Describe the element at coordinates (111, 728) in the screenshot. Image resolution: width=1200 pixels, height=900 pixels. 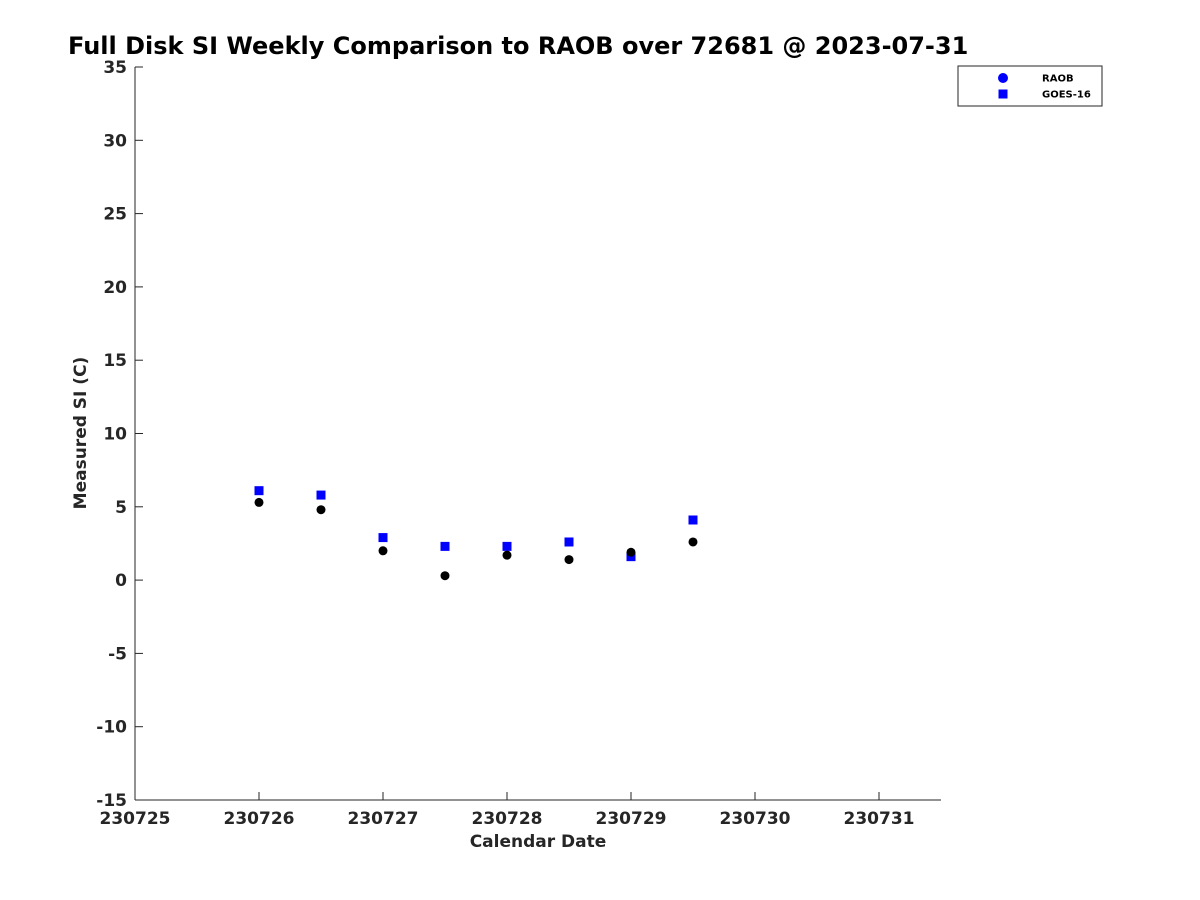
I see `y-tick-label: -10` at that location.